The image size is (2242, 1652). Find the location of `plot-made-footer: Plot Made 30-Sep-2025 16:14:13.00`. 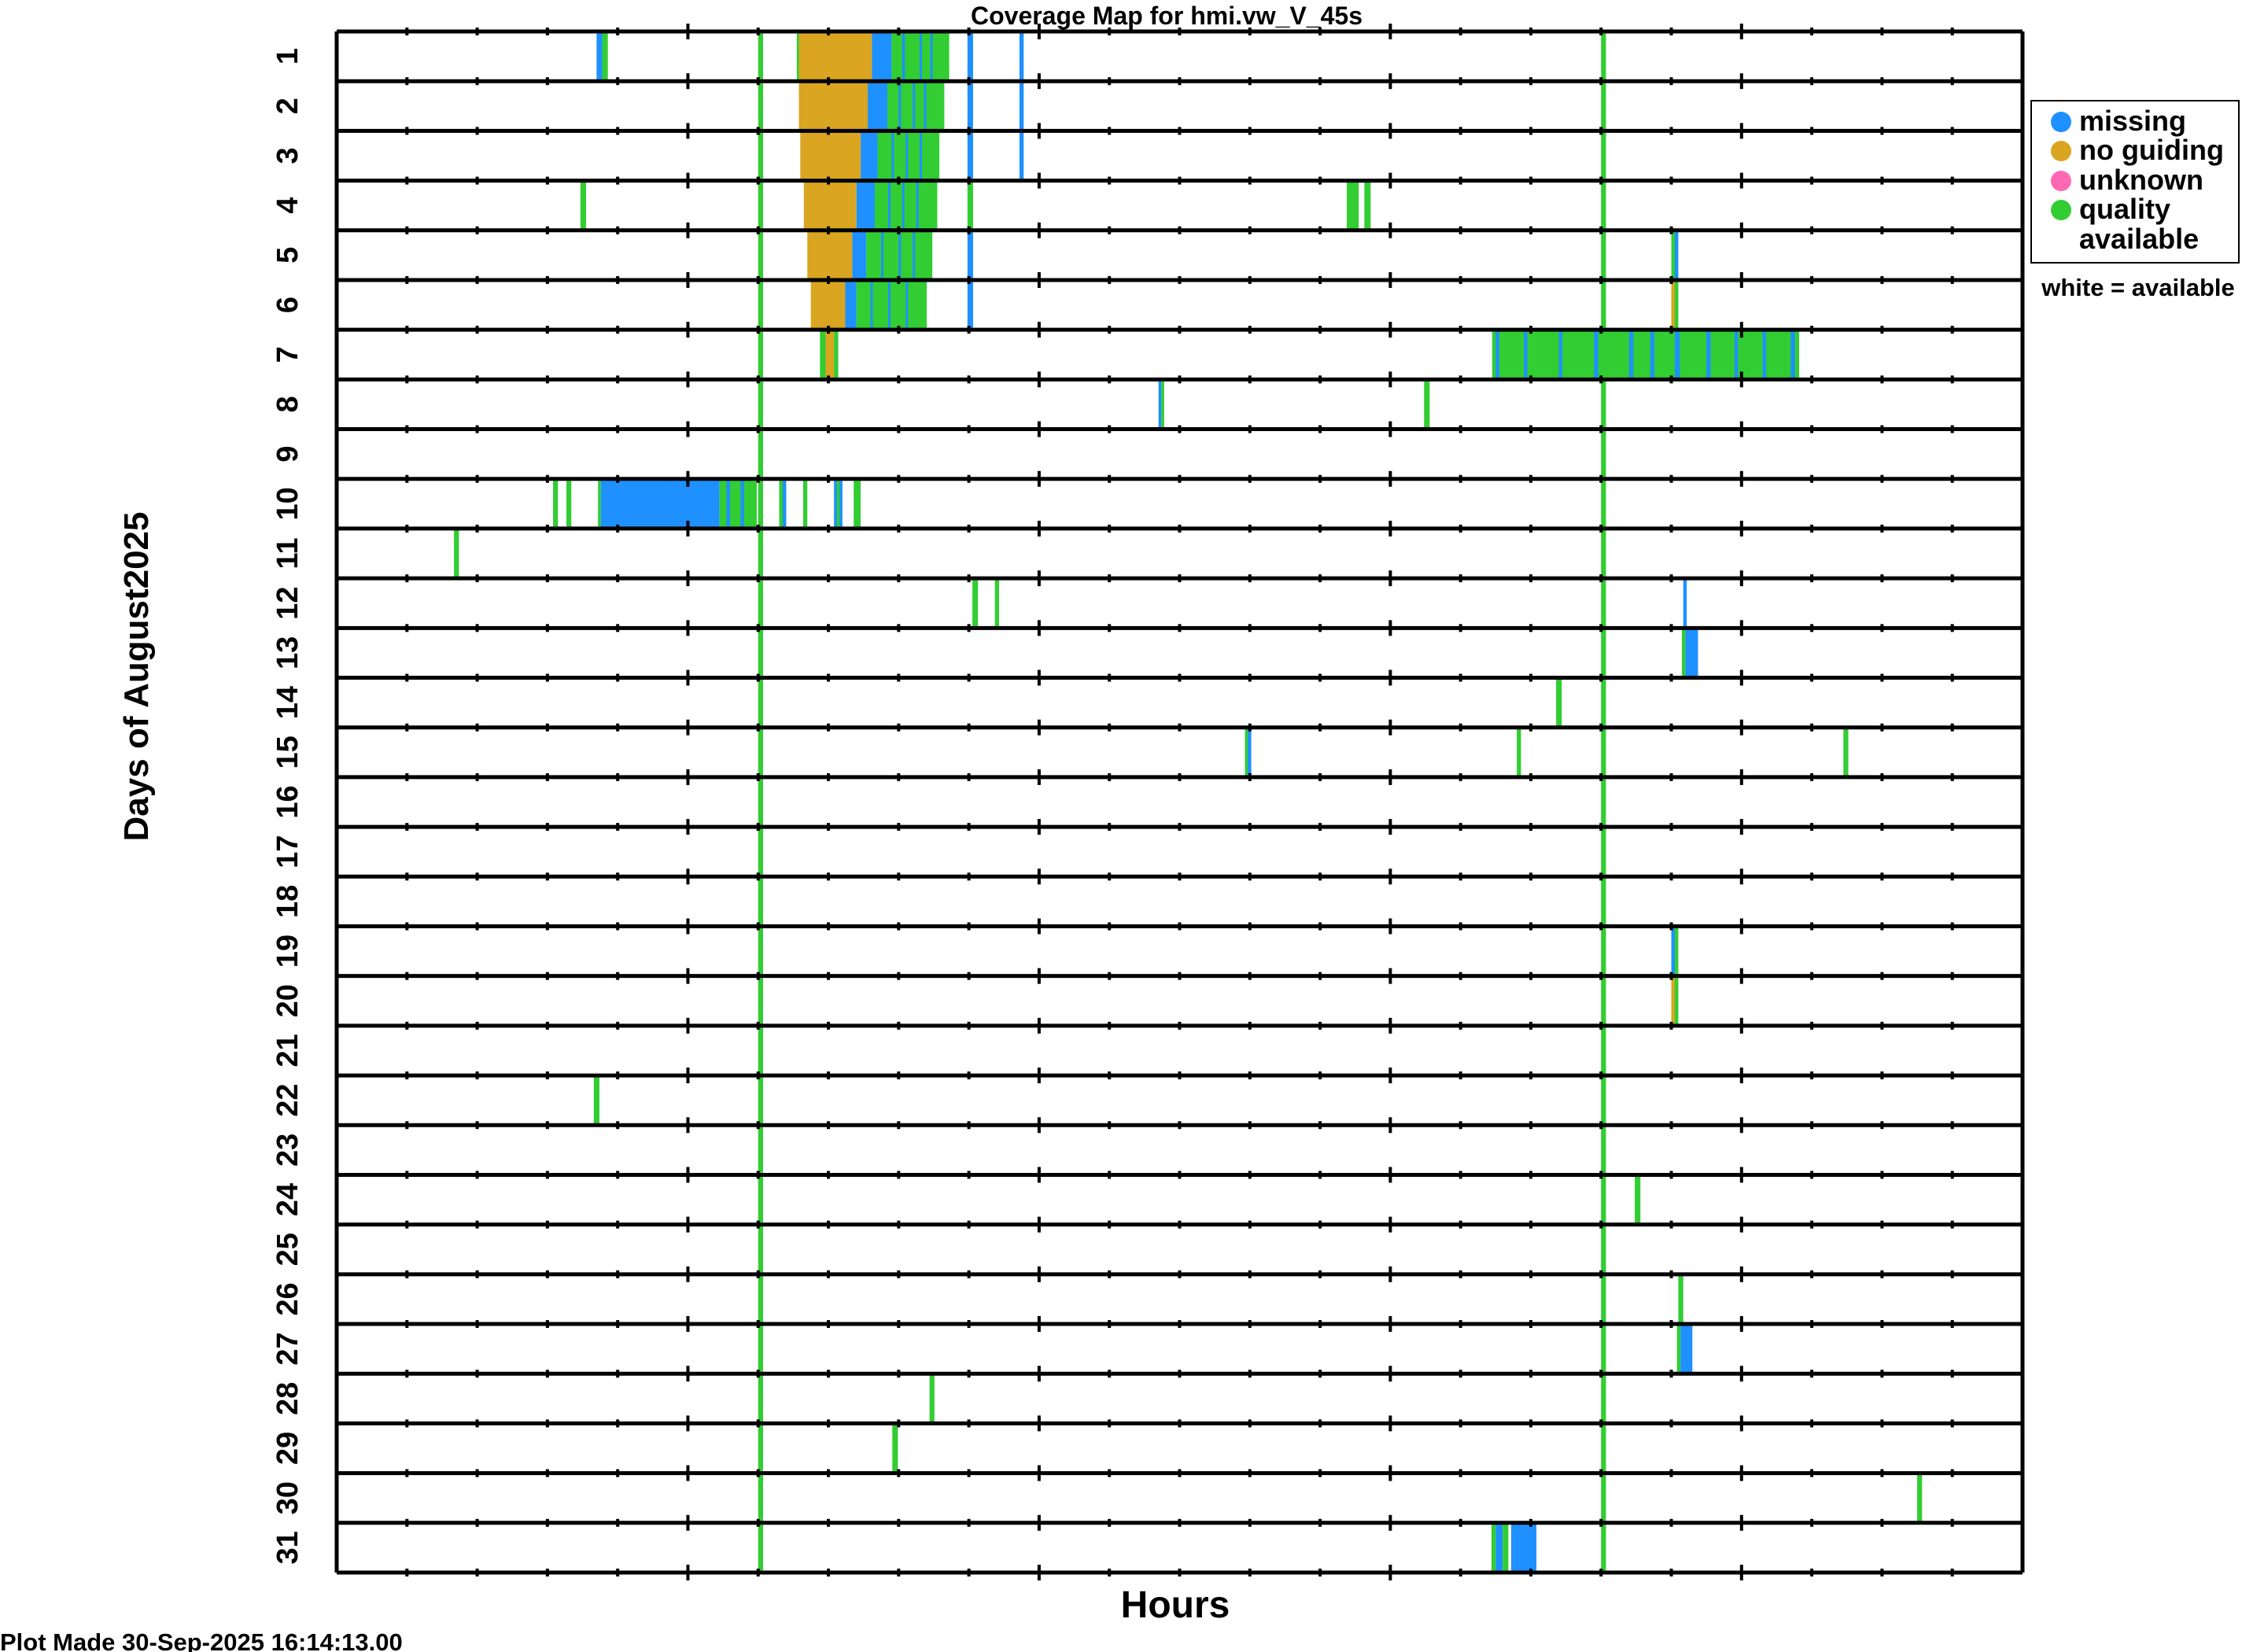

plot-made-footer: Plot Made 30-Sep-2025 16:14:13.00 is located at coordinates (201, 1640).